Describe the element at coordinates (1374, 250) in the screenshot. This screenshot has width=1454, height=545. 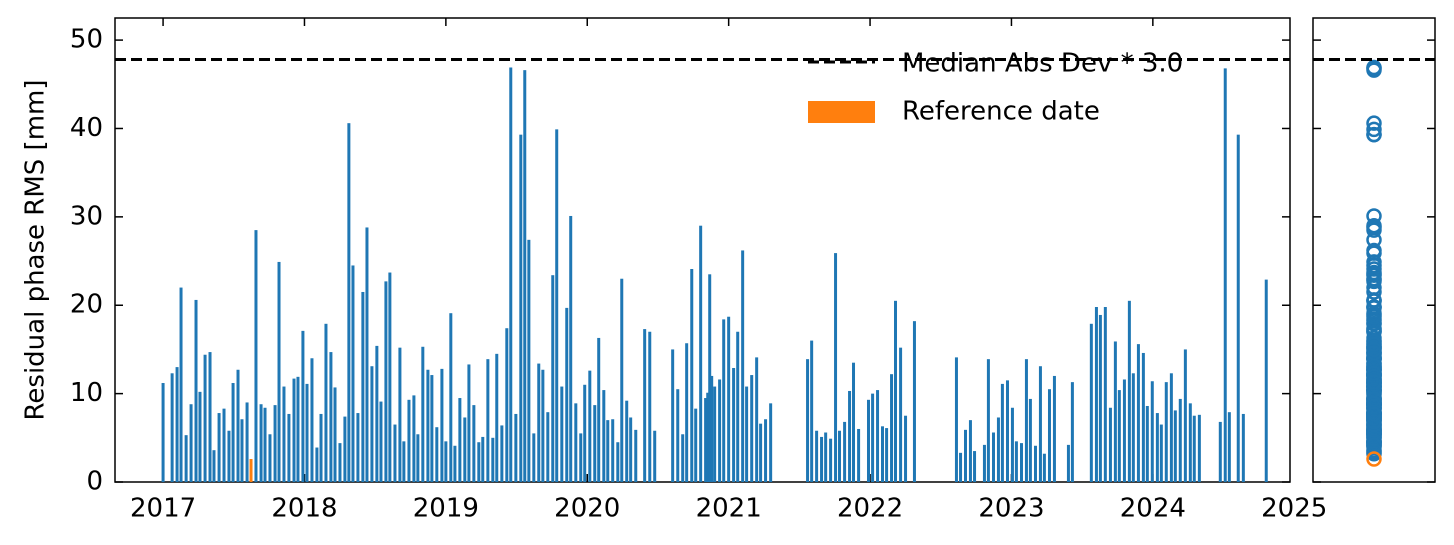
I see `side-axes` at that location.